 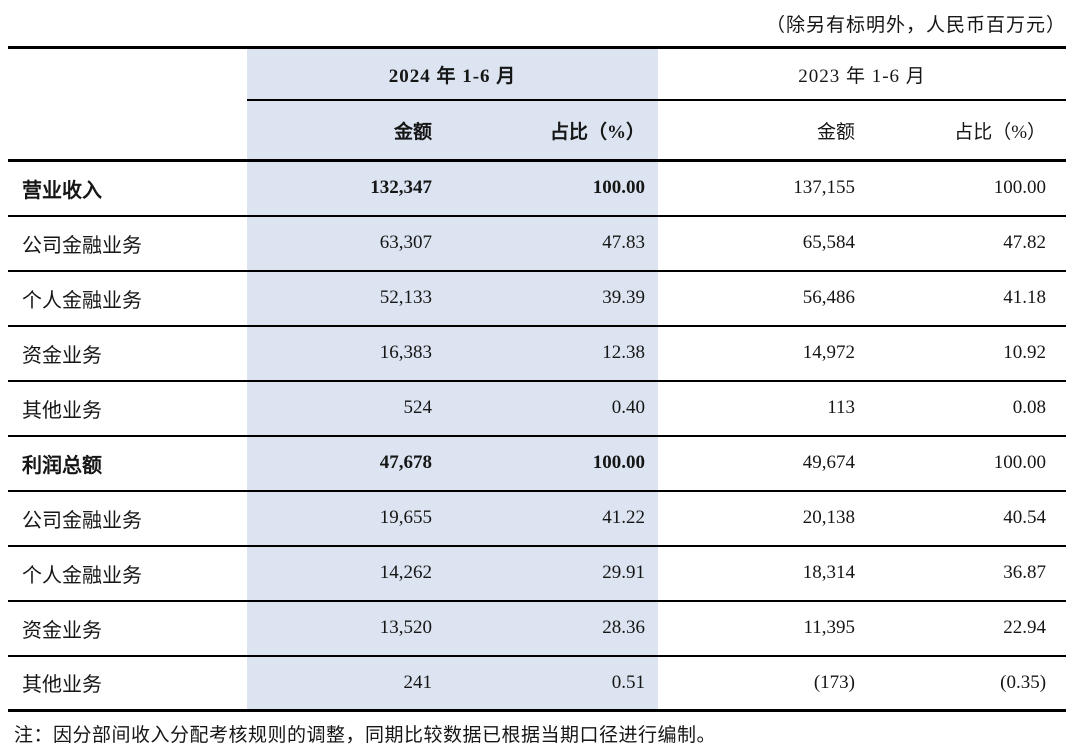 I want to click on row-label: 利润总额, so click(x=127, y=463).